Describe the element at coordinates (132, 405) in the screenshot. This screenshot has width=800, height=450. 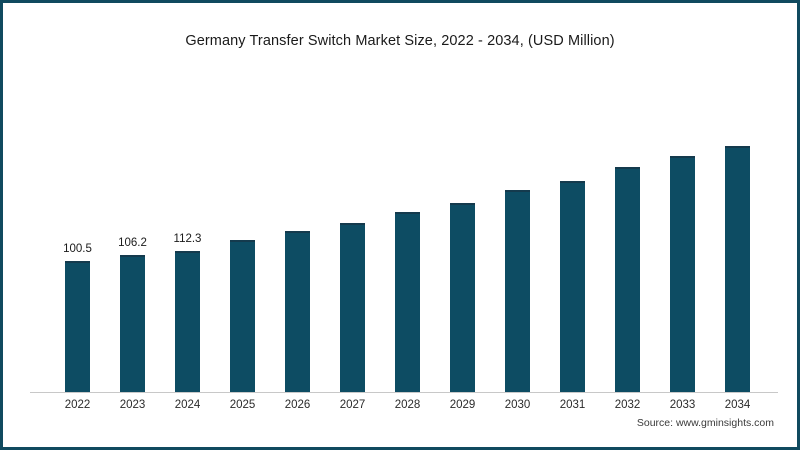
I see `x-axis-tick-label: 2023` at that location.